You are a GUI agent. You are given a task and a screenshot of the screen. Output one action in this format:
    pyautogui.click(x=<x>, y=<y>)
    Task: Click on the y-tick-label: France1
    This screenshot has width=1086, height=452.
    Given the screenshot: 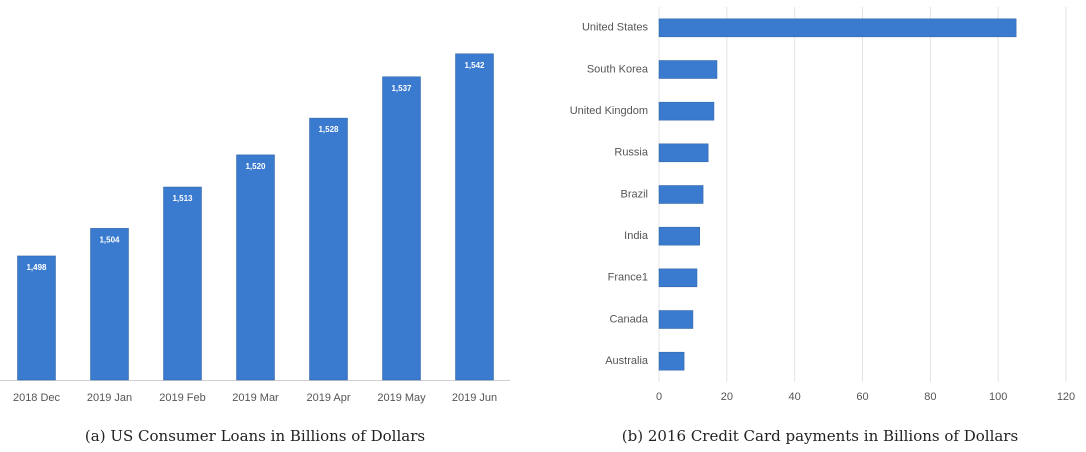 What is the action you would take?
    pyautogui.click(x=628, y=278)
    